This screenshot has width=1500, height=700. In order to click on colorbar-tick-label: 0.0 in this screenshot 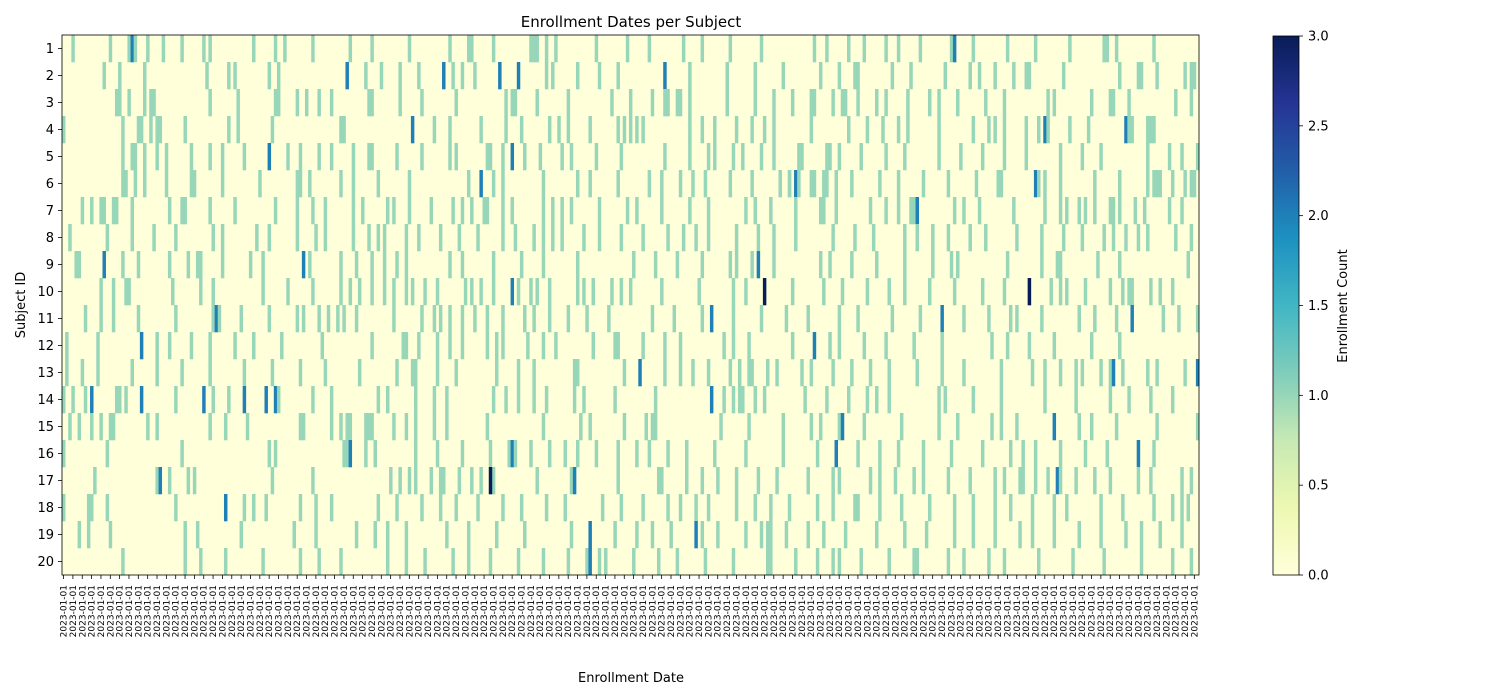, I will do `click(1318, 576)`.